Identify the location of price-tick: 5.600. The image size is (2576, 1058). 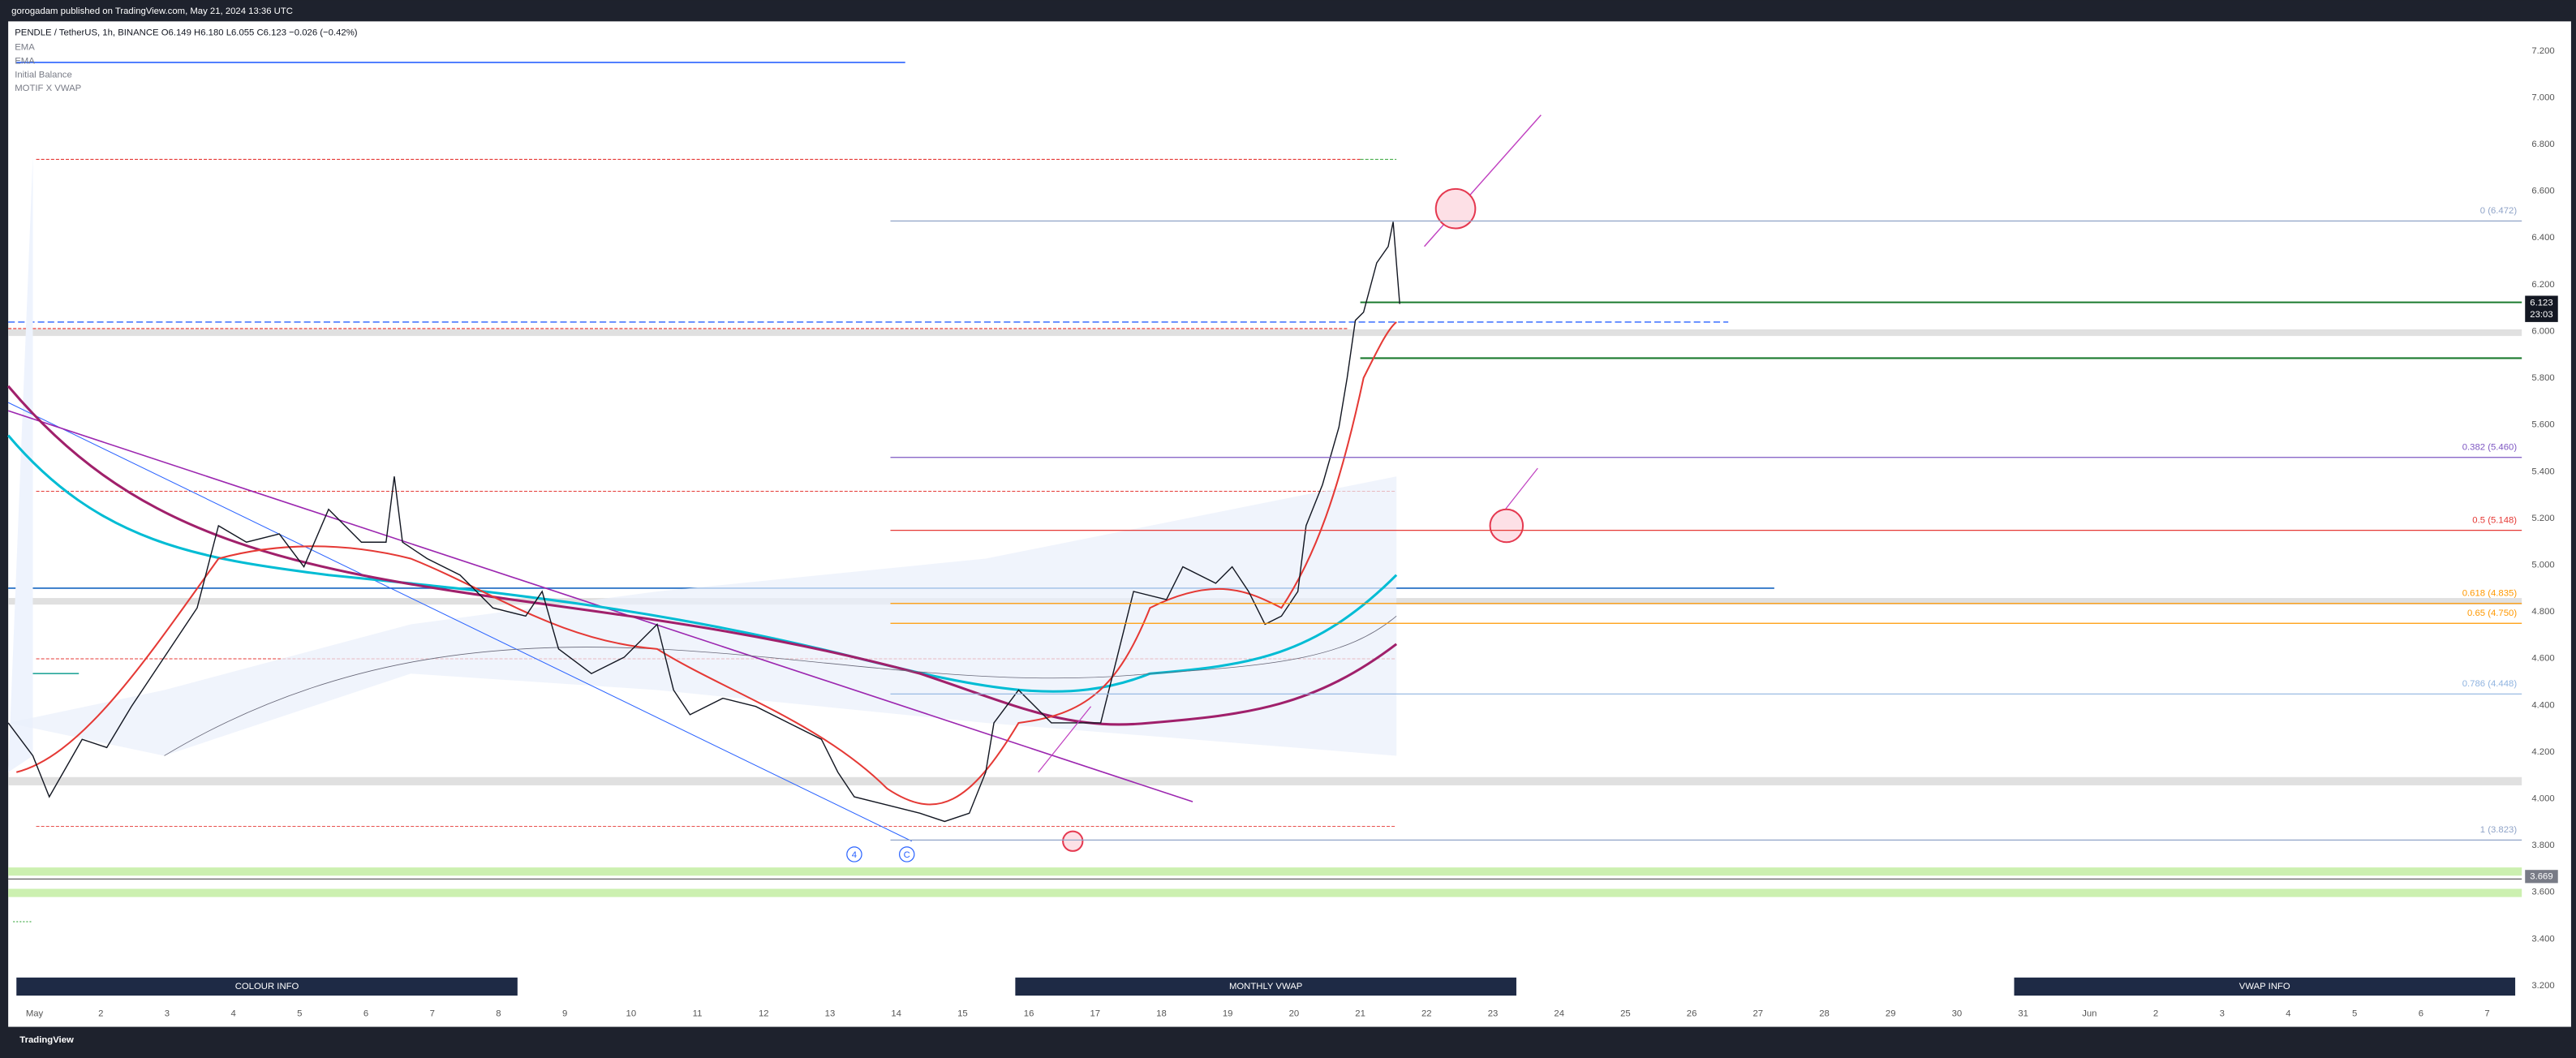
(2543, 425).